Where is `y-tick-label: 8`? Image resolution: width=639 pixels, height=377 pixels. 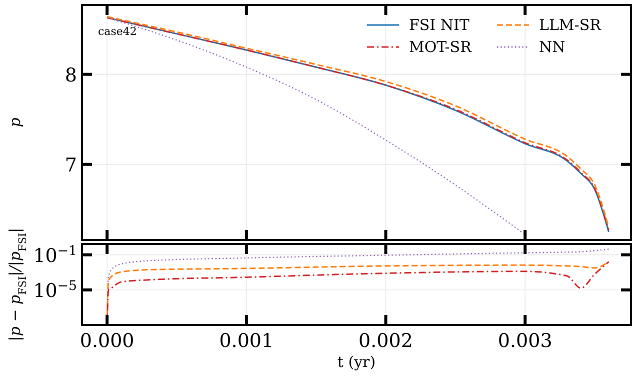 y-tick-label: 8 is located at coordinates (70, 75).